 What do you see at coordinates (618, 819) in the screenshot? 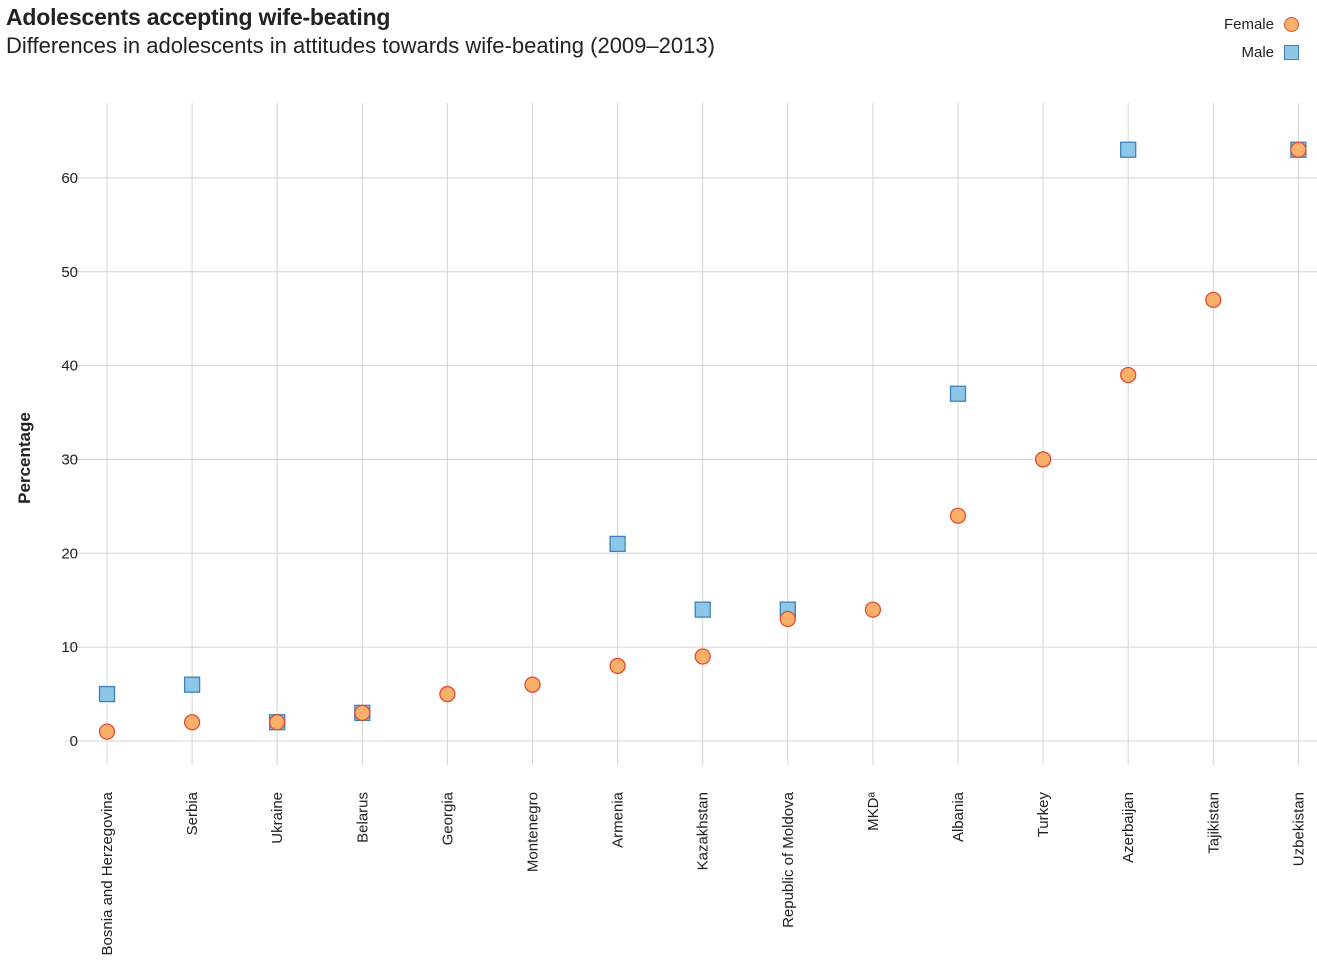
I see `x-tick-label: Armenia` at bounding box center [618, 819].